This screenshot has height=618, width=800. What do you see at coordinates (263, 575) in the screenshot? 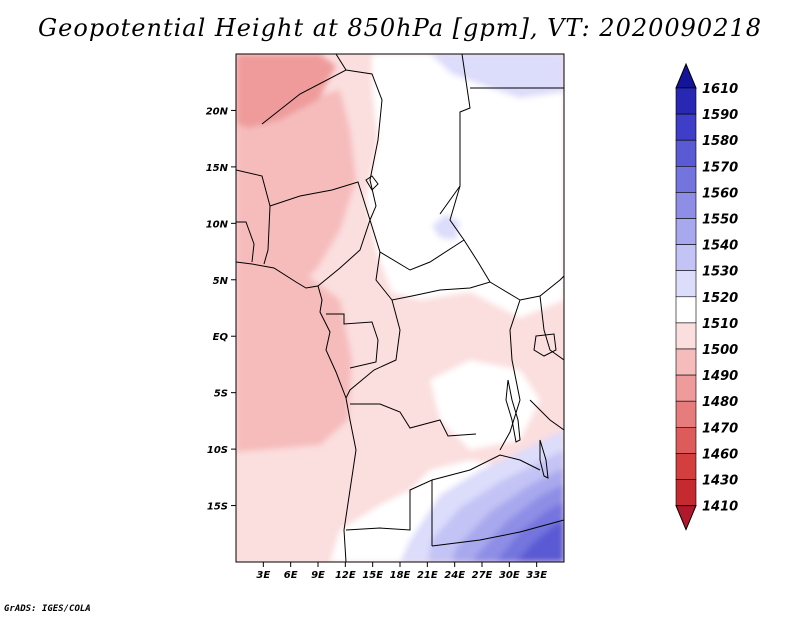
I see `x-tick-label: 3E` at bounding box center [263, 575].